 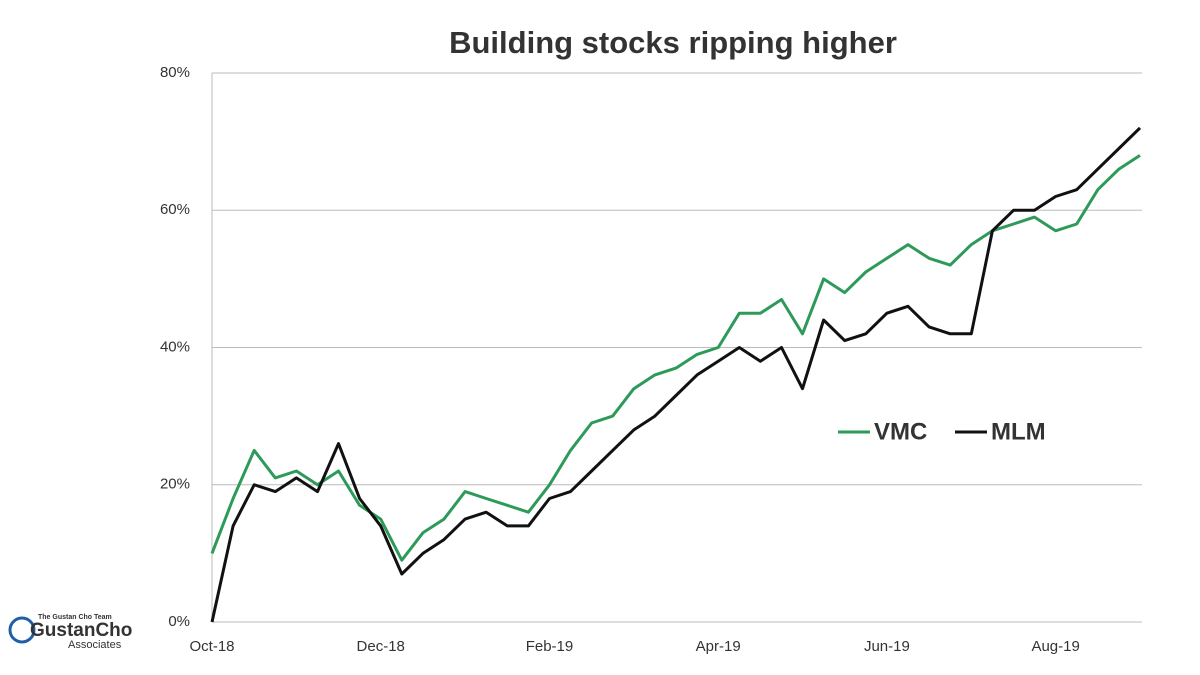 I want to click on logo-sub: Associates, so click(x=95, y=645).